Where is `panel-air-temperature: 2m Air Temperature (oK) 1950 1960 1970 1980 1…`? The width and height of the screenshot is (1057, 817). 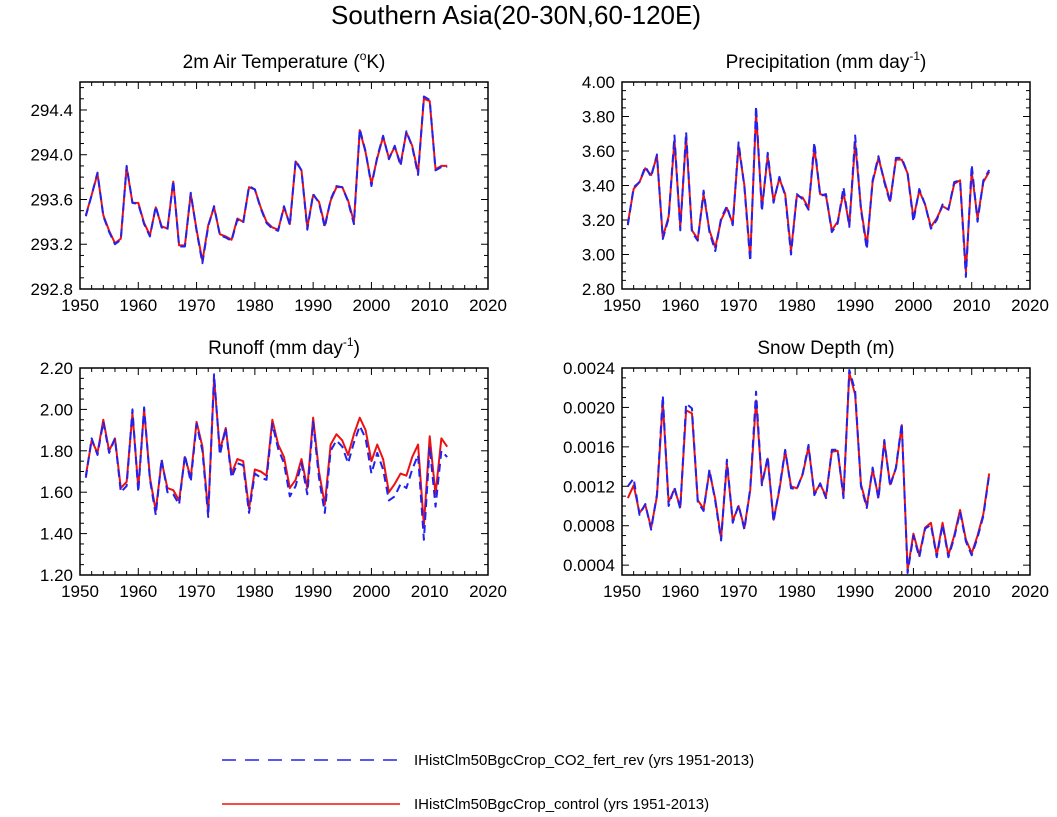 panel-air-temperature: 2m Air Temperature (oK) 1950 1960 1970 1980 1… is located at coordinates (268, 182).